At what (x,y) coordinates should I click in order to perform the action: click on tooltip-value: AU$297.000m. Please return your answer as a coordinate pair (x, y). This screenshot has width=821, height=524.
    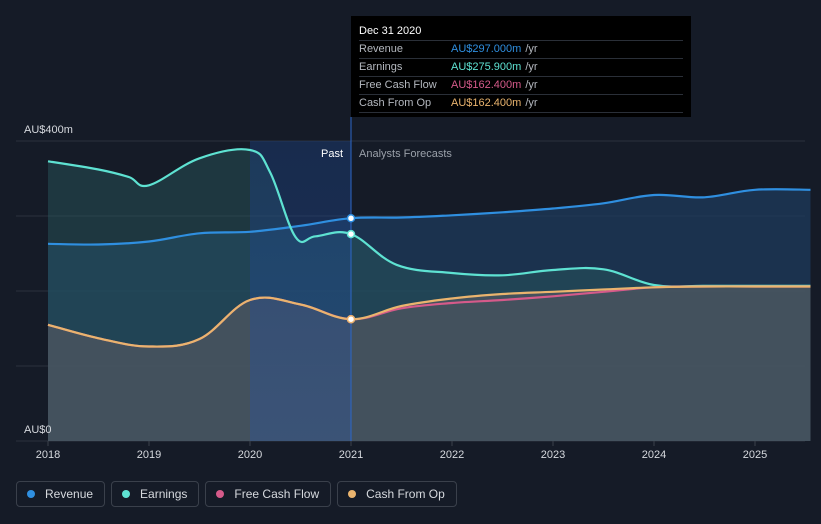
    Looking at the image, I should click on (486, 49).